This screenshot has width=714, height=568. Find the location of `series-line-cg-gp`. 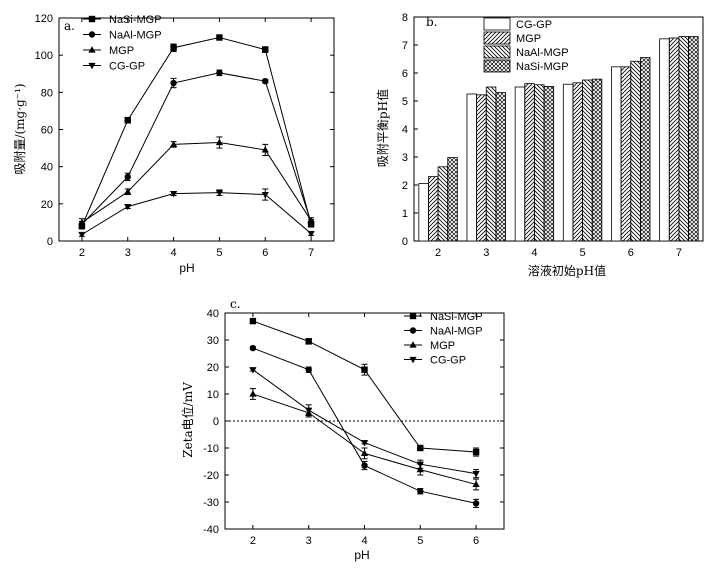

series-line-cg-gp is located at coordinates (196, 213).